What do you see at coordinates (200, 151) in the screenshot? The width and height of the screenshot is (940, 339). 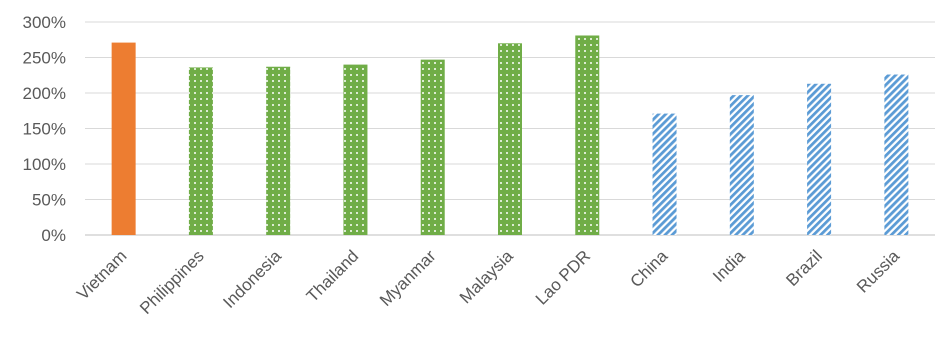 I see `bar-philippines` at bounding box center [200, 151].